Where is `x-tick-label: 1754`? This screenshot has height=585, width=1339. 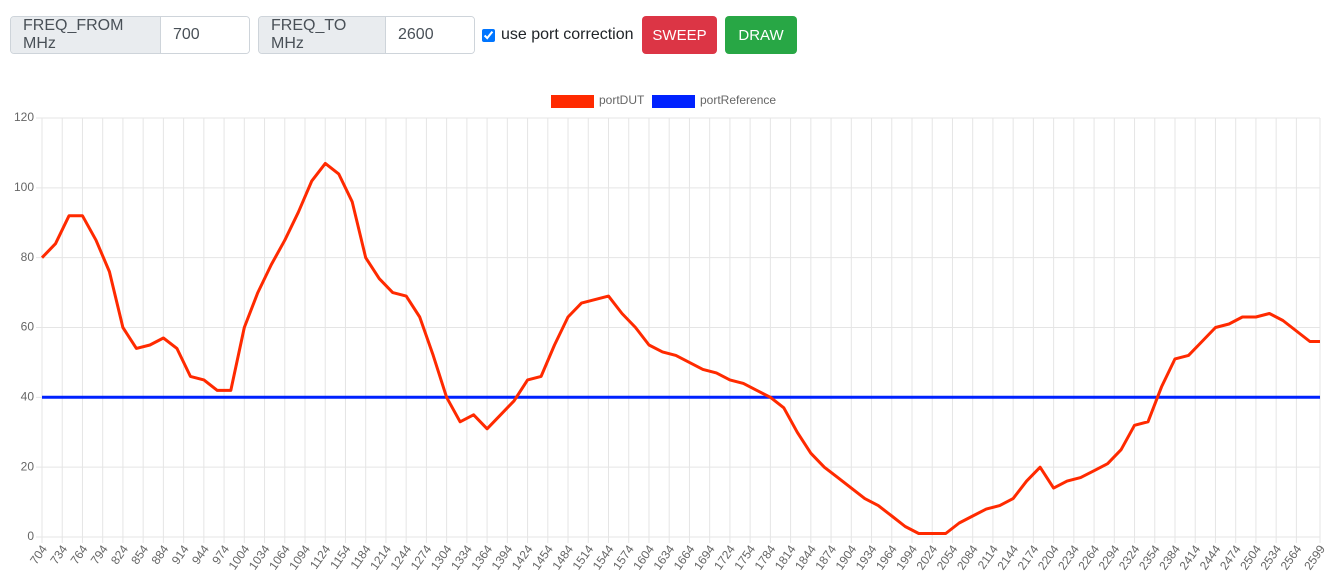 x-tick-label: 1754 is located at coordinates (744, 557).